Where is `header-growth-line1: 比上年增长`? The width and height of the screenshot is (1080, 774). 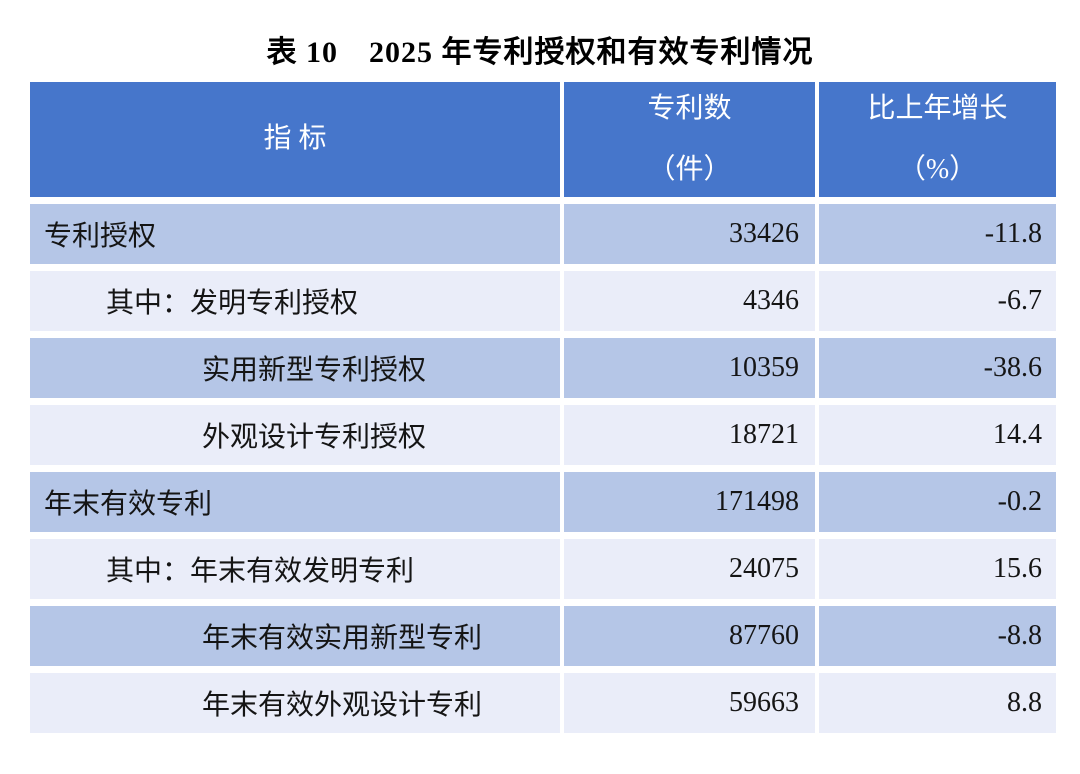
header-growth-line1: 比上年增长 is located at coordinates (937, 108).